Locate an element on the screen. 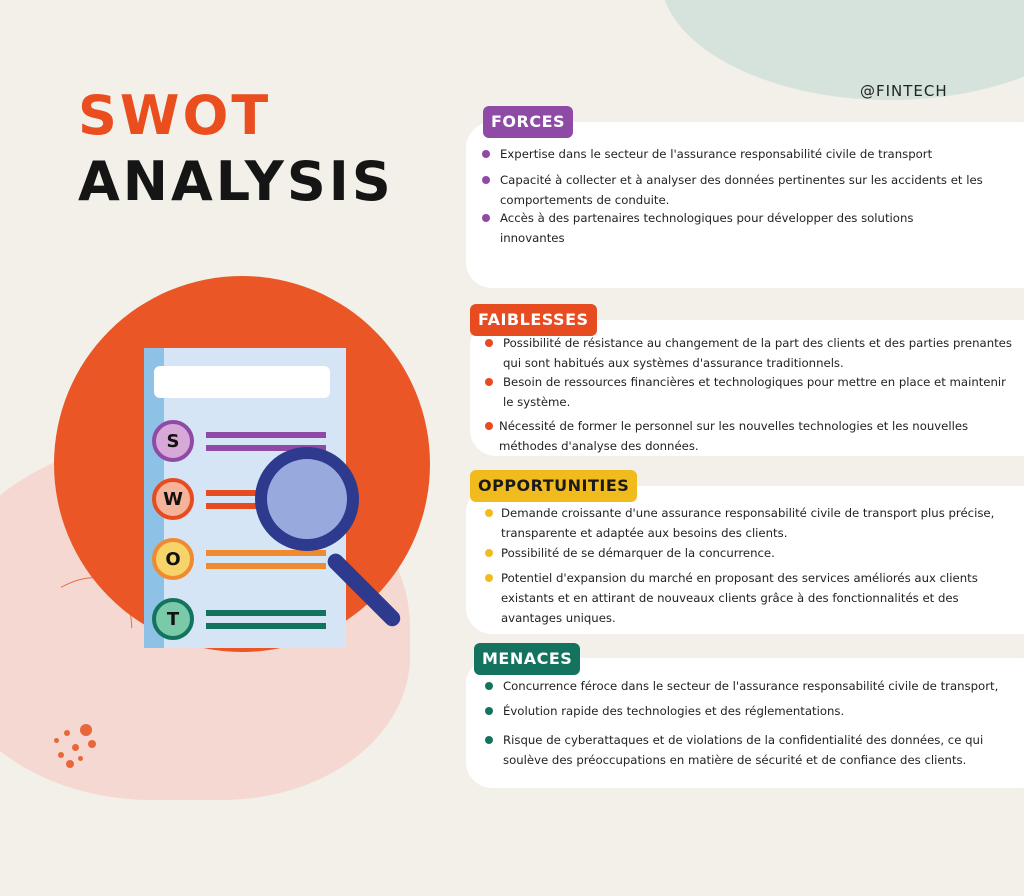 The height and width of the screenshot is (896, 1024). faiblesses-card is located at coordinates (747, 388).